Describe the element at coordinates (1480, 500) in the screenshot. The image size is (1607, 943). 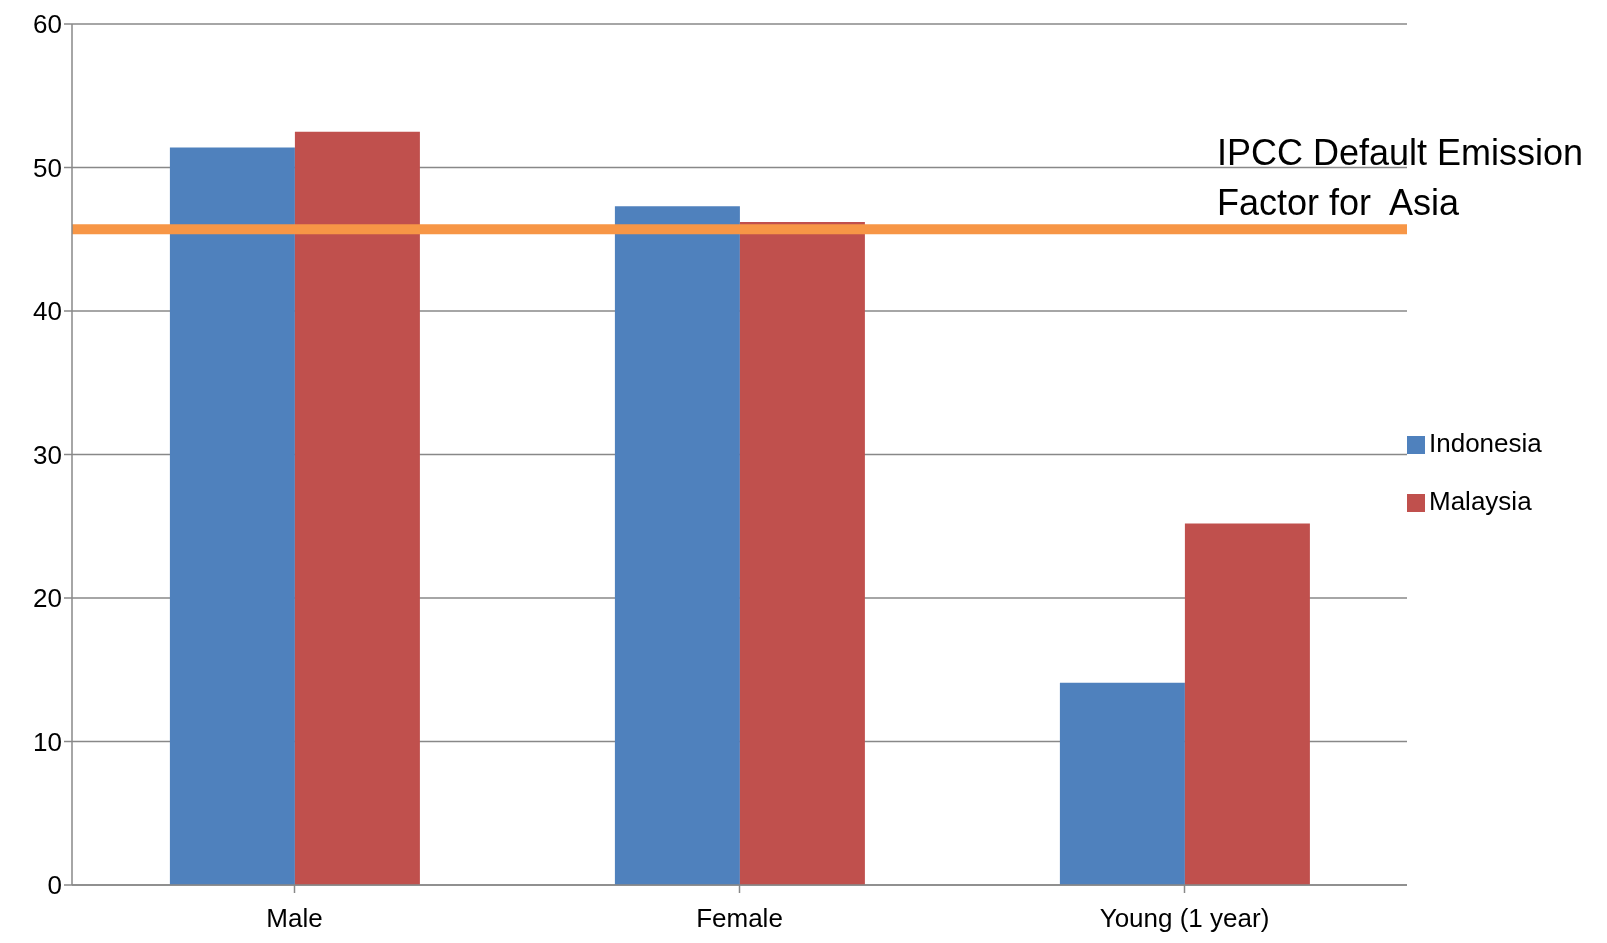
I see `legend-label: Malaysia` at that location.